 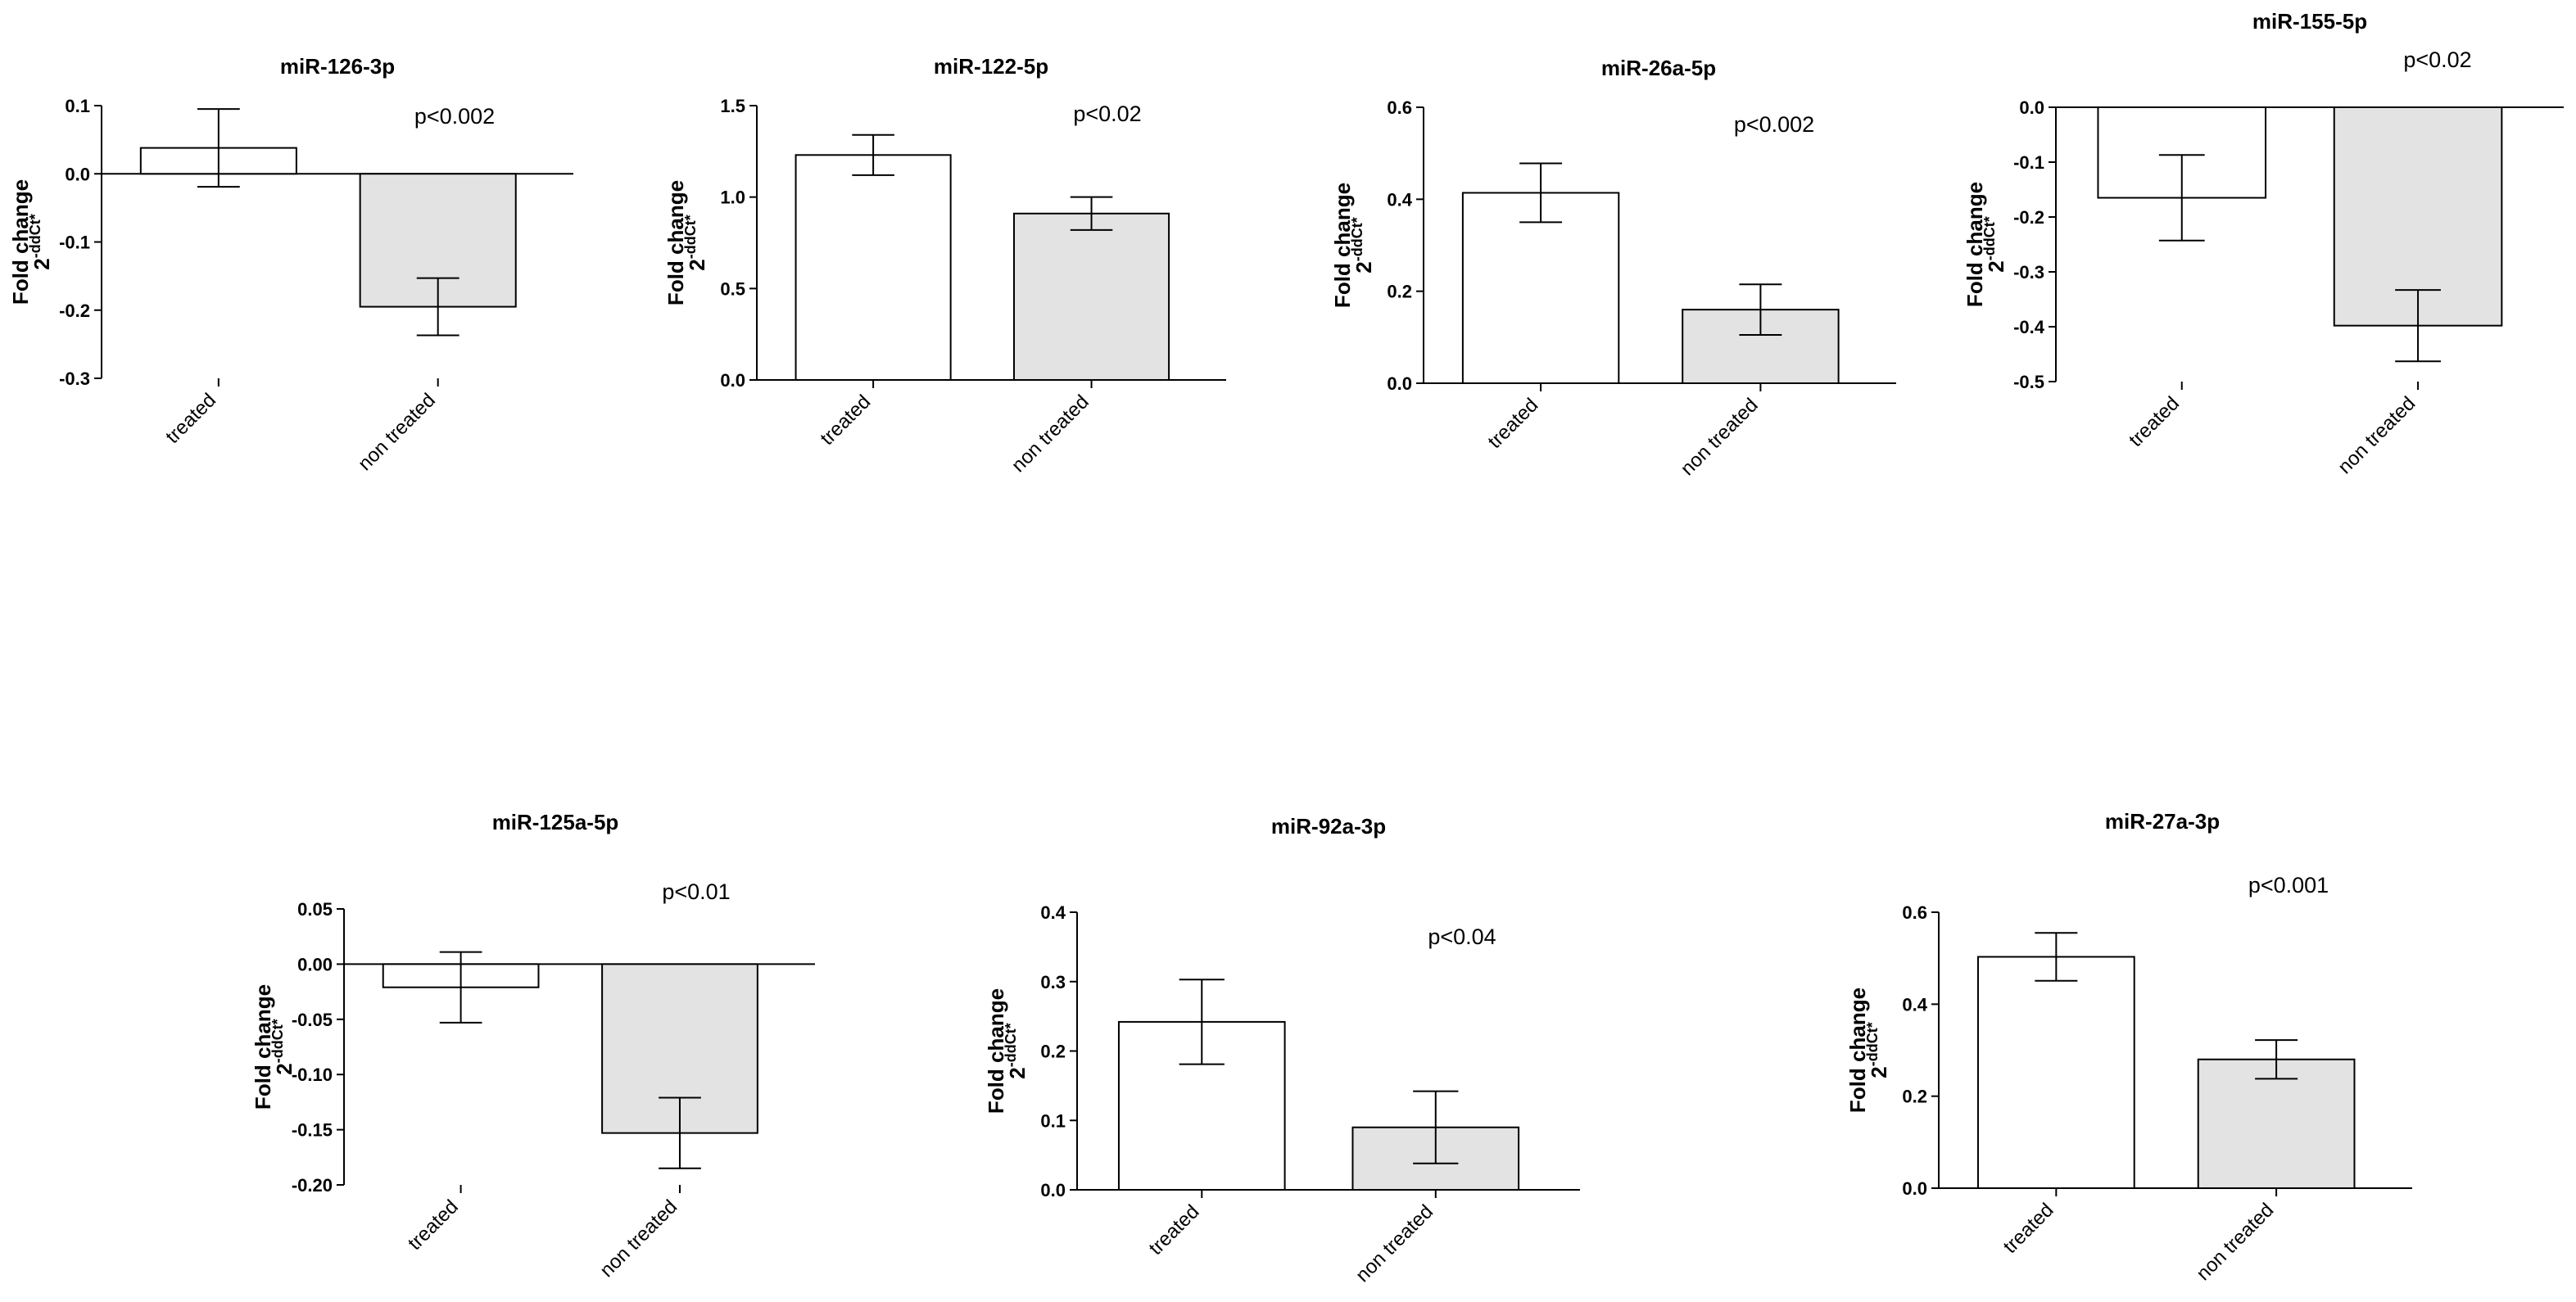 I want to click on chart-title: miR-122-5p, so click(x=991, y=66).